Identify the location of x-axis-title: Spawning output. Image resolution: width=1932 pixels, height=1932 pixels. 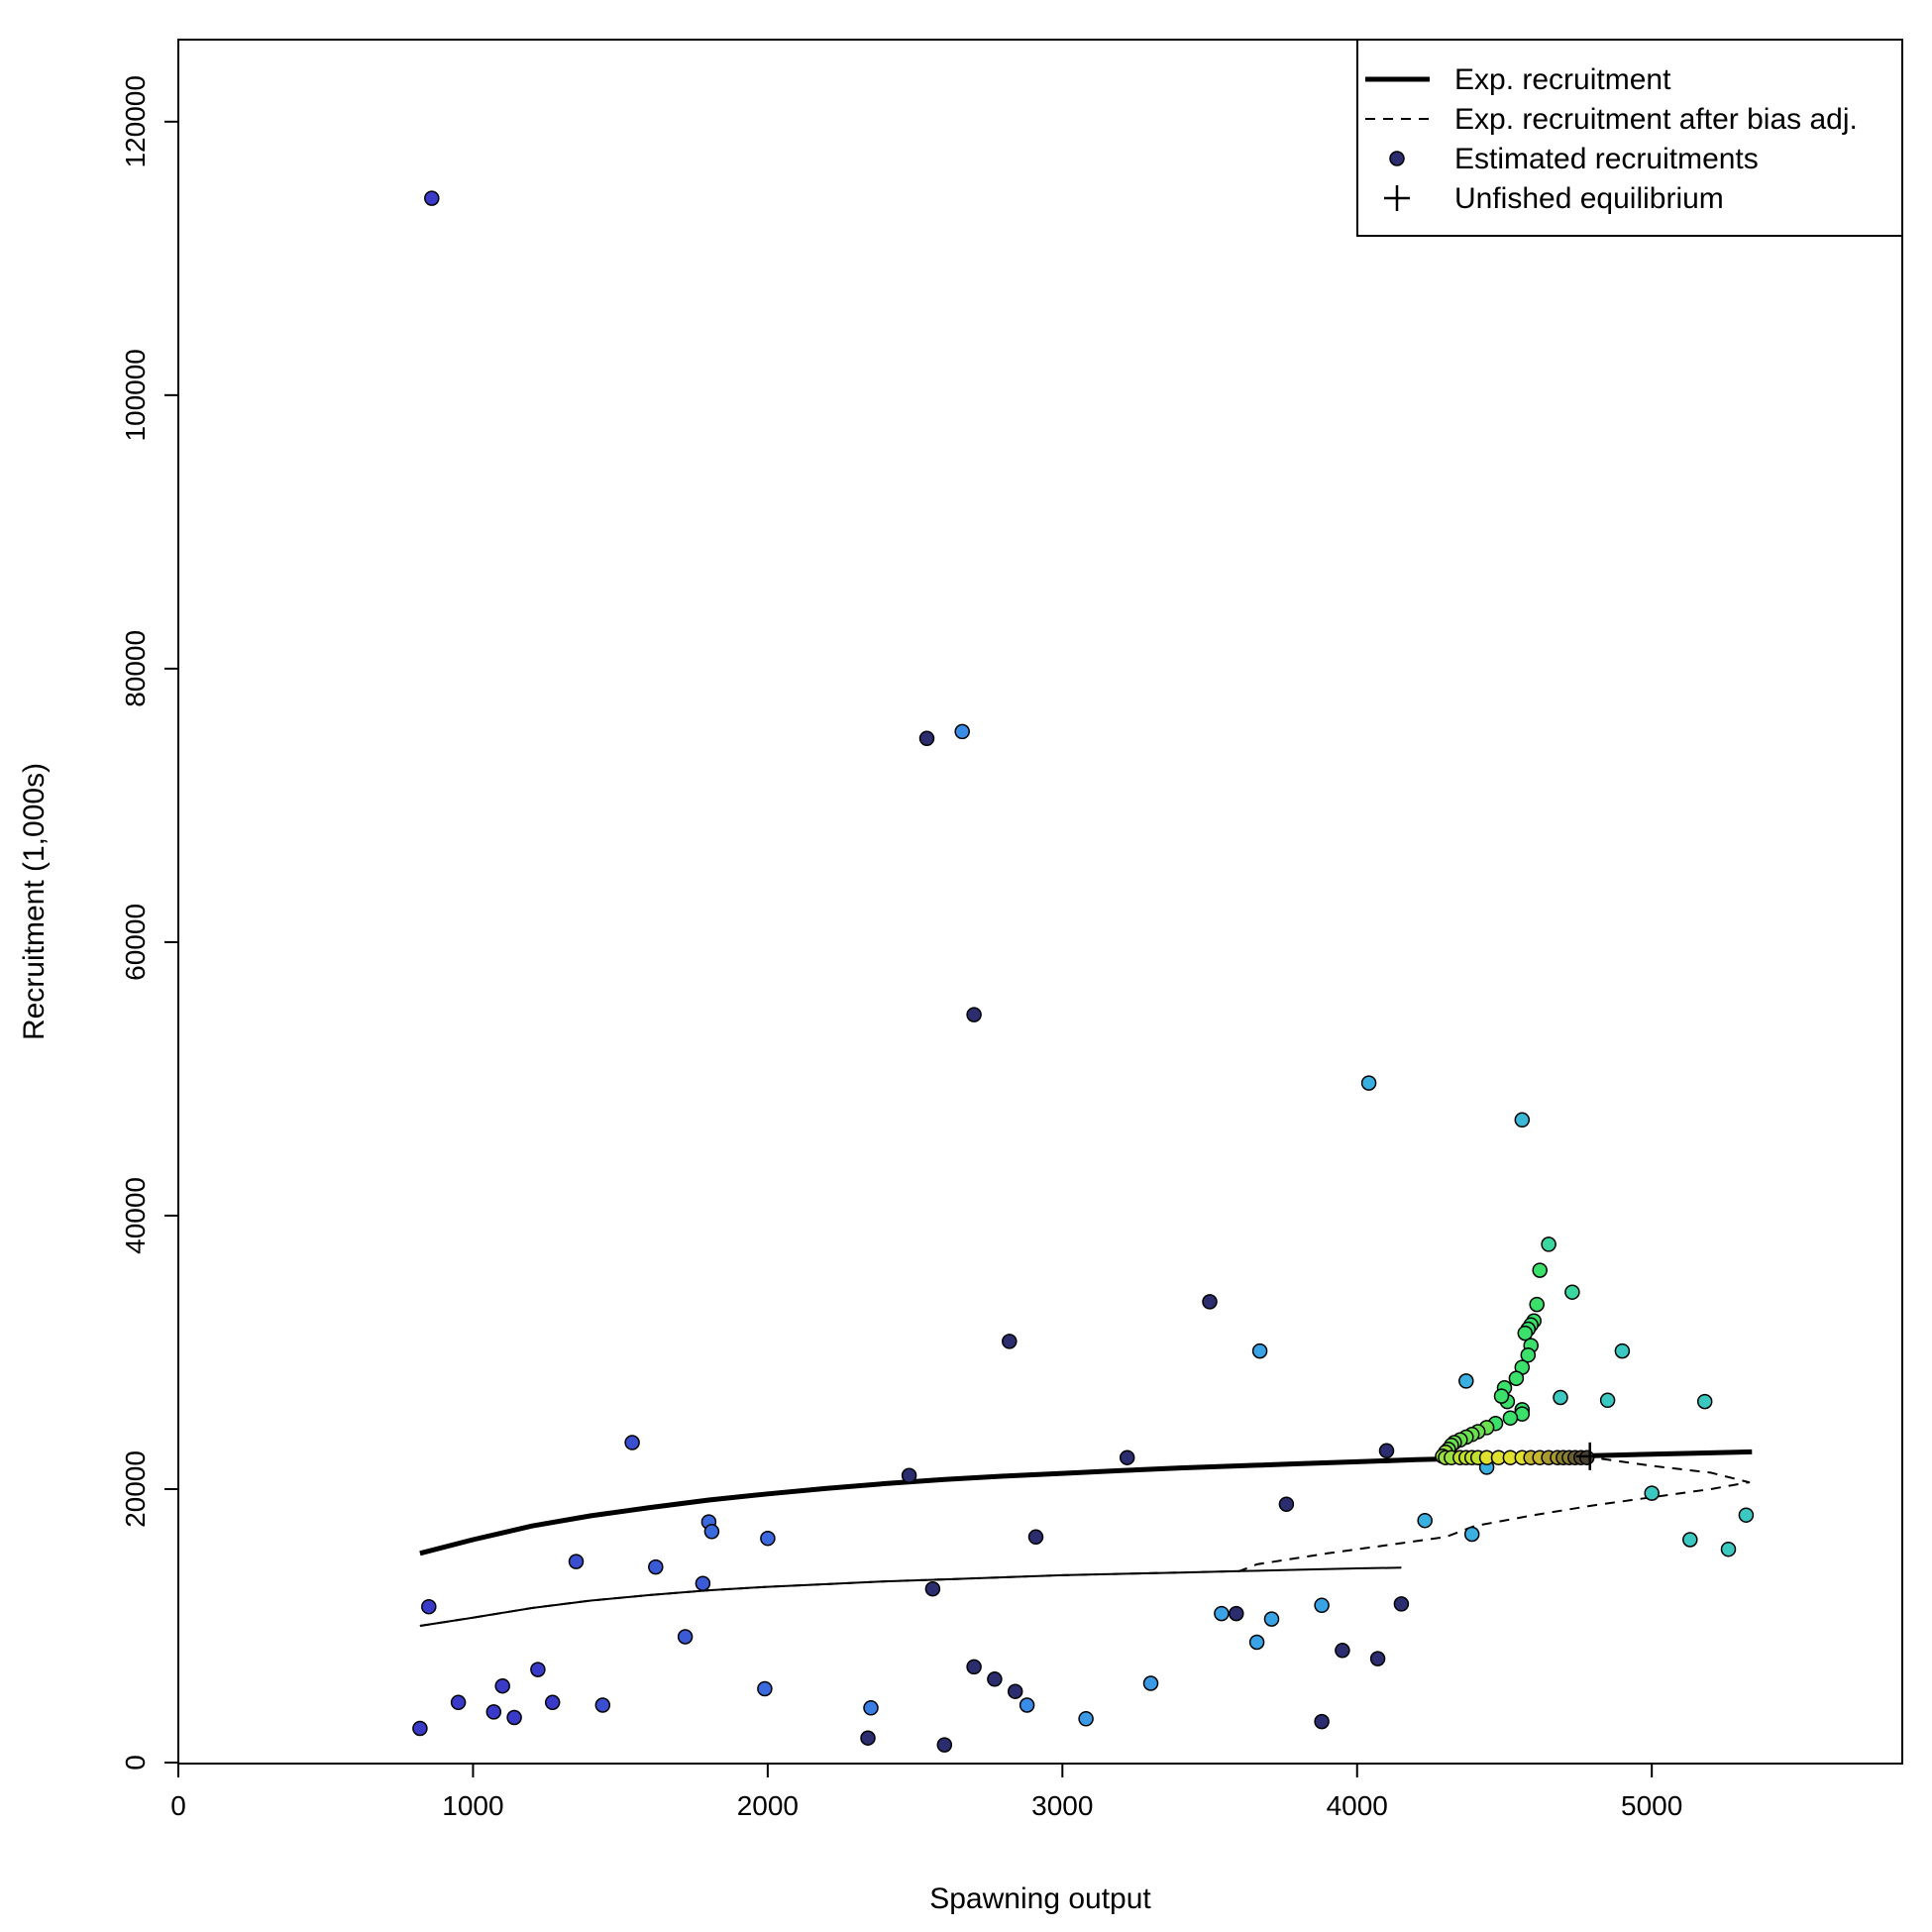
(1040, 1899).